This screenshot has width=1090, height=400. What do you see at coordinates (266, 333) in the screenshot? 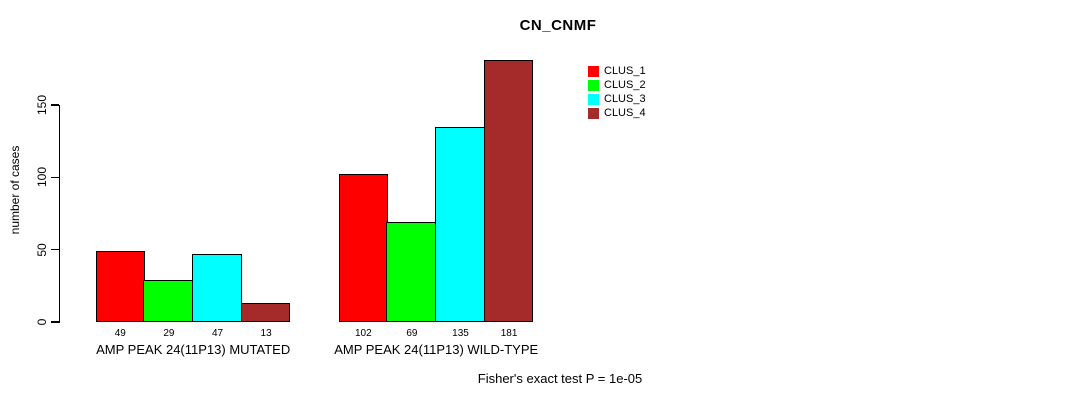
I see `bar-value-label: 13` at bounding box center [266, 333].